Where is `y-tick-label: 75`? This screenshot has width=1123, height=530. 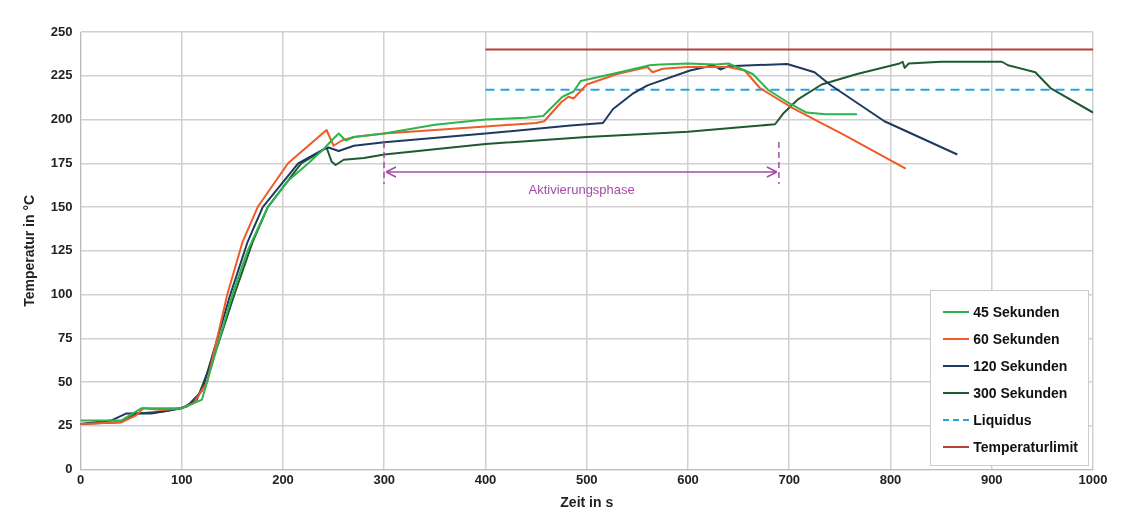
y-tick-label: 75 is located at coordinates (65, 337).